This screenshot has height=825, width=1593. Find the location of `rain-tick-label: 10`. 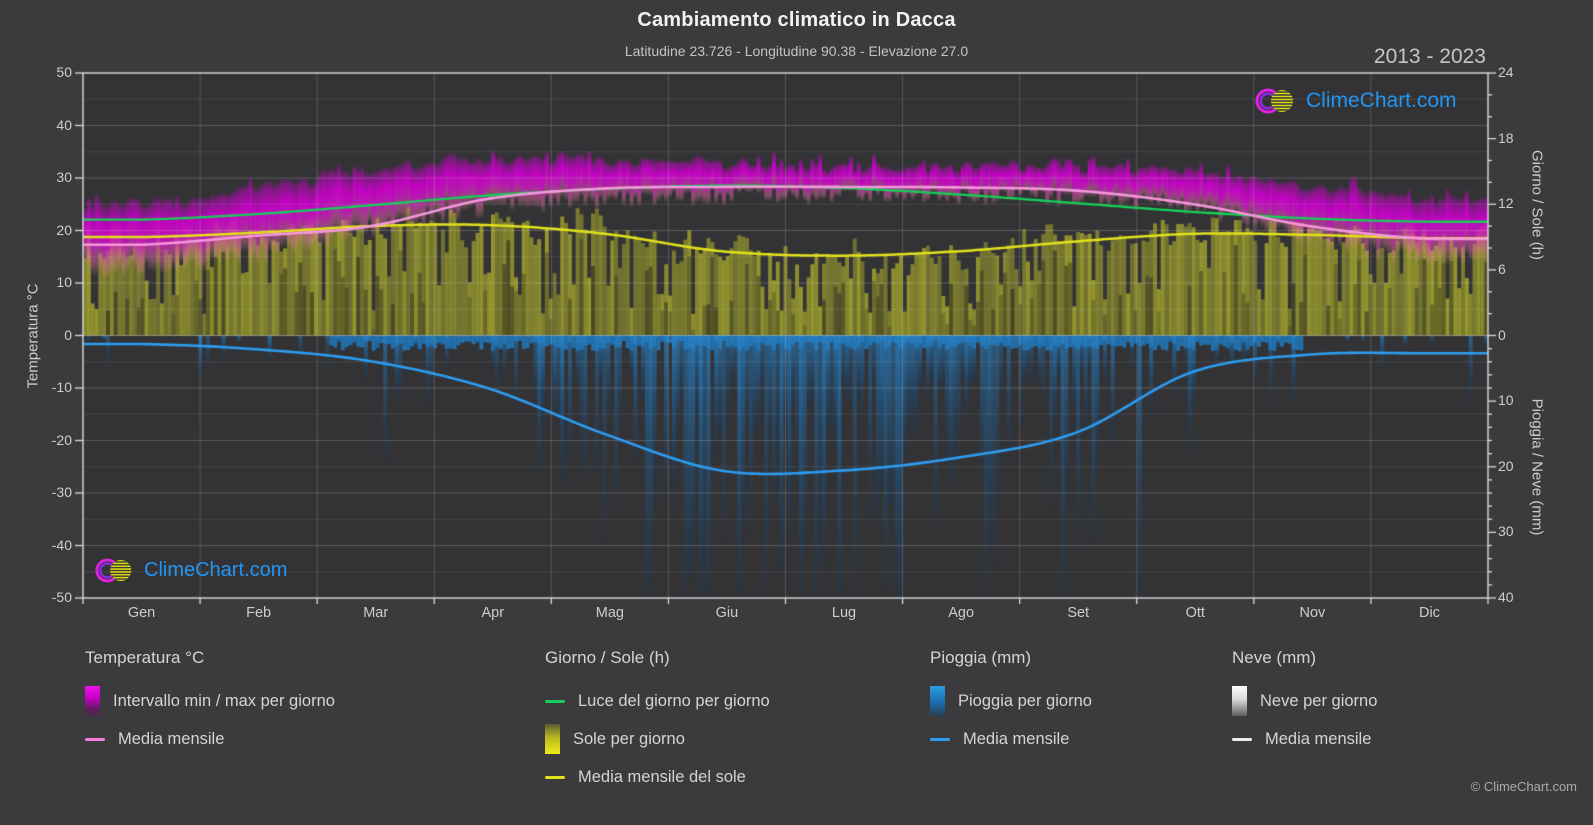

rain-tick-label: 10 is located at coordinates (1506, 400).